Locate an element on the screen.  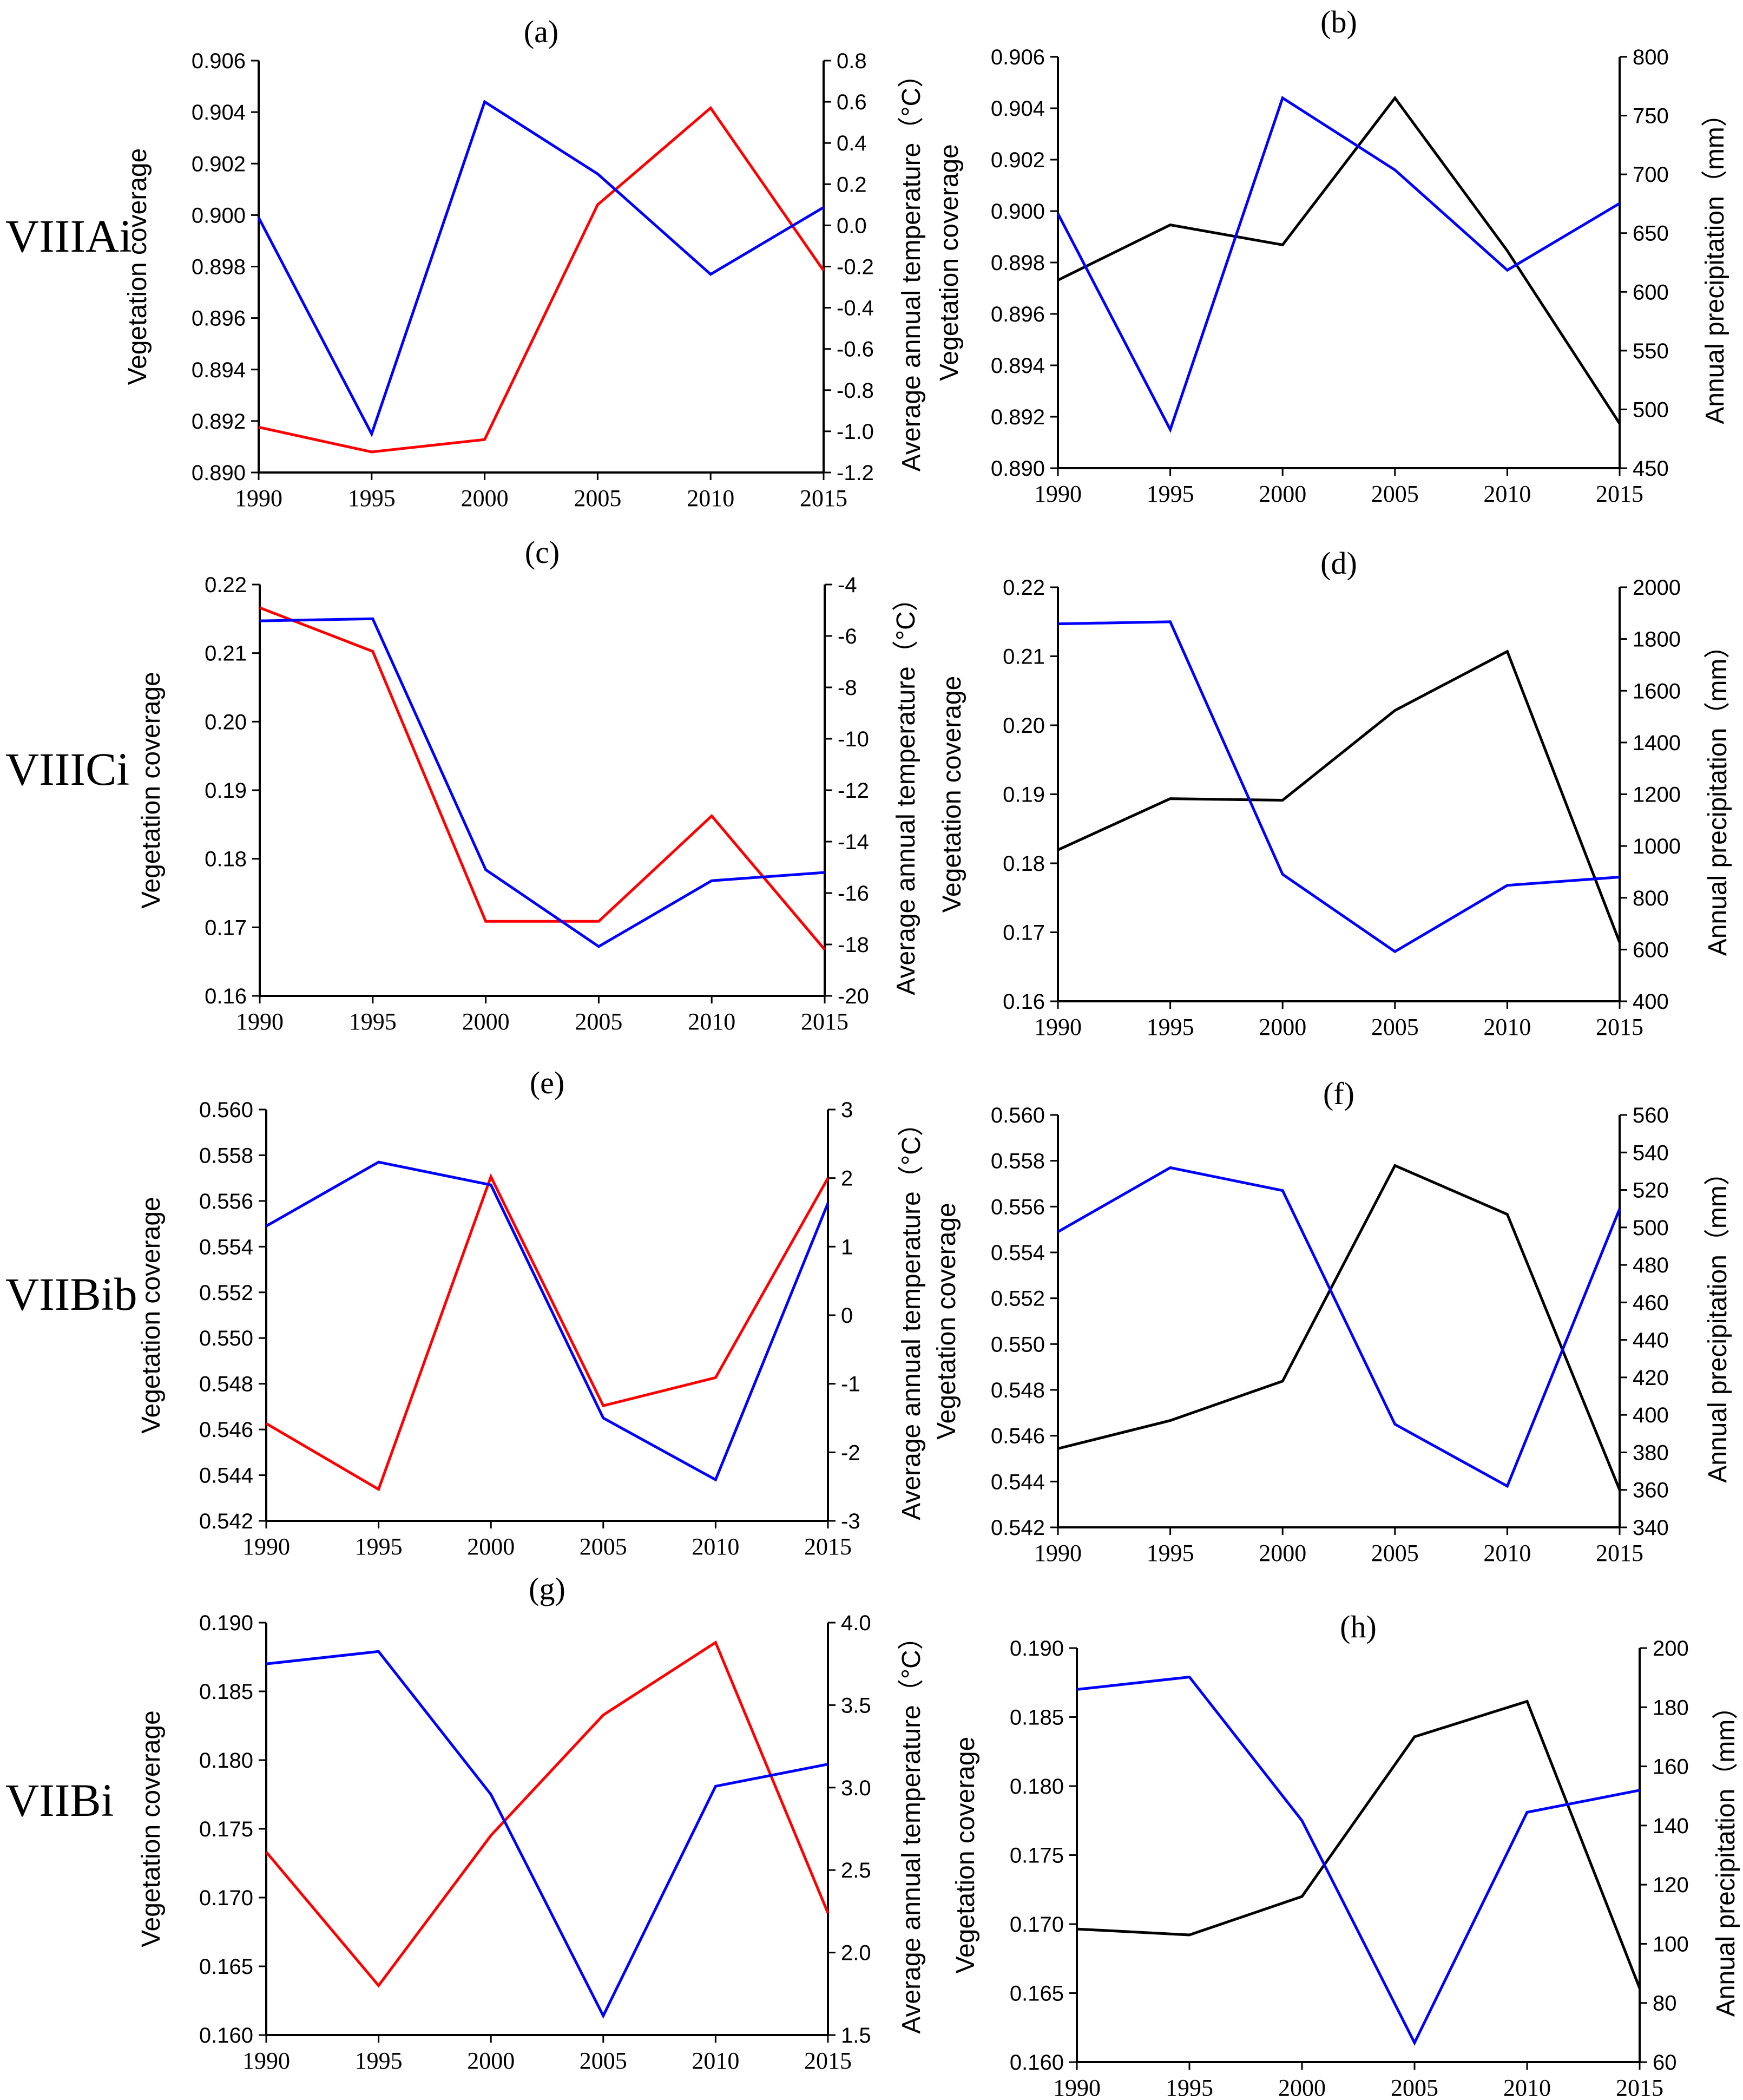
y-tick-label: 0.548 is located at coordinates (226, 1384).